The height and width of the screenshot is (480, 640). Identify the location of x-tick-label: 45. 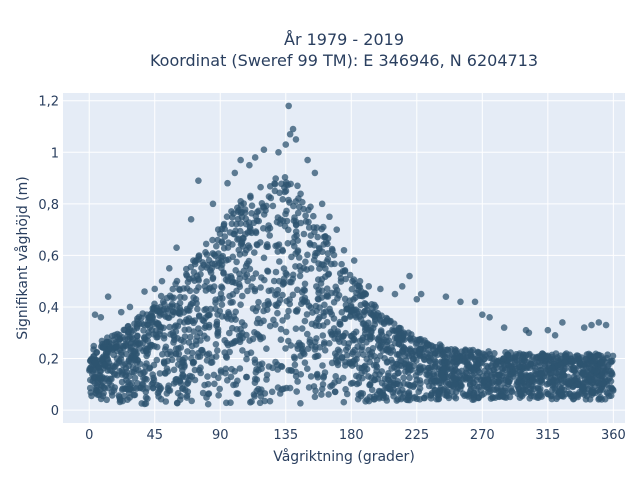
(154, 435).